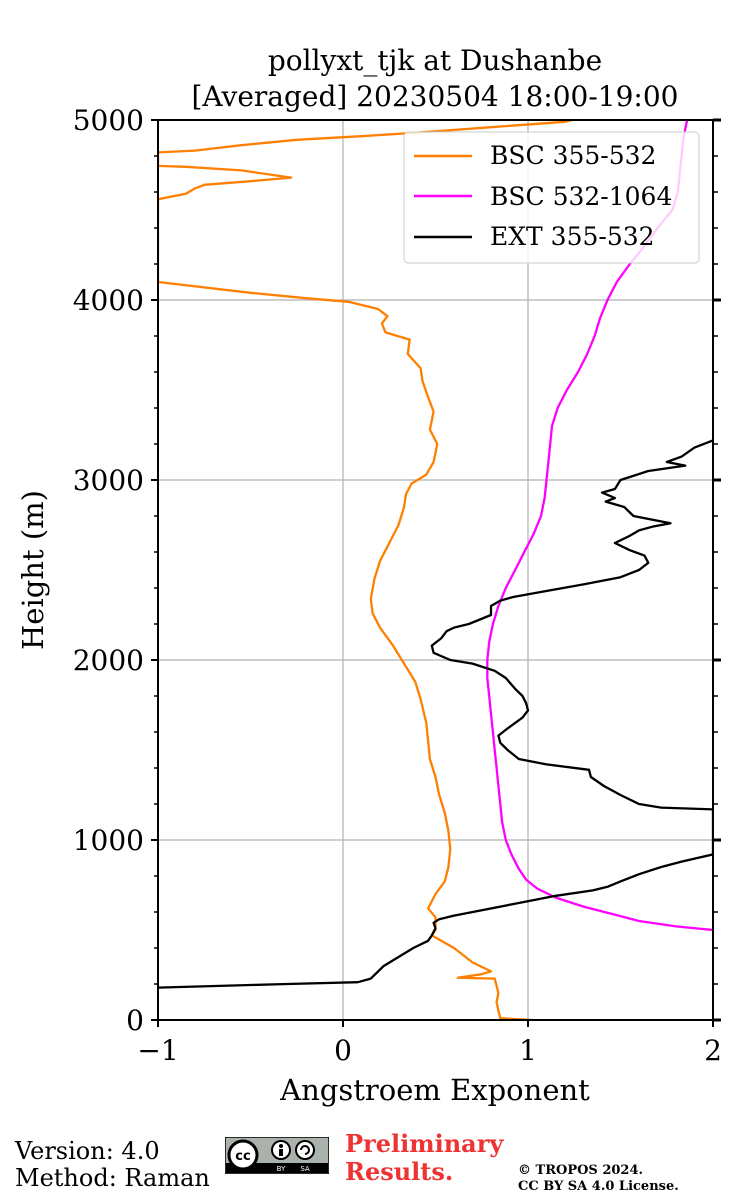  Describe the element at coordinates (108, 840) in the screenshot. I see `y-tick-label: 1000` at that location.